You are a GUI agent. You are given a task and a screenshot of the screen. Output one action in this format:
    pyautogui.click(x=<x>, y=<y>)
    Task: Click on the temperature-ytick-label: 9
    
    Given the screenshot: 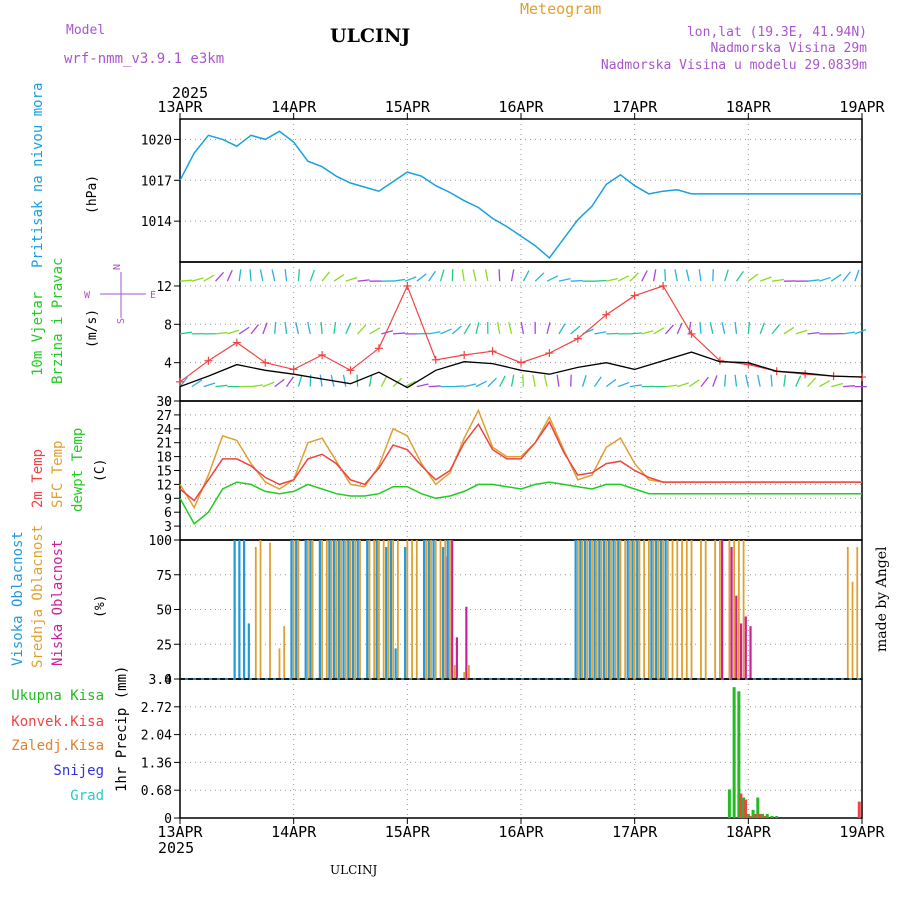 What is the action you would take?
    pyautogui.click(x=168, y=499)
    